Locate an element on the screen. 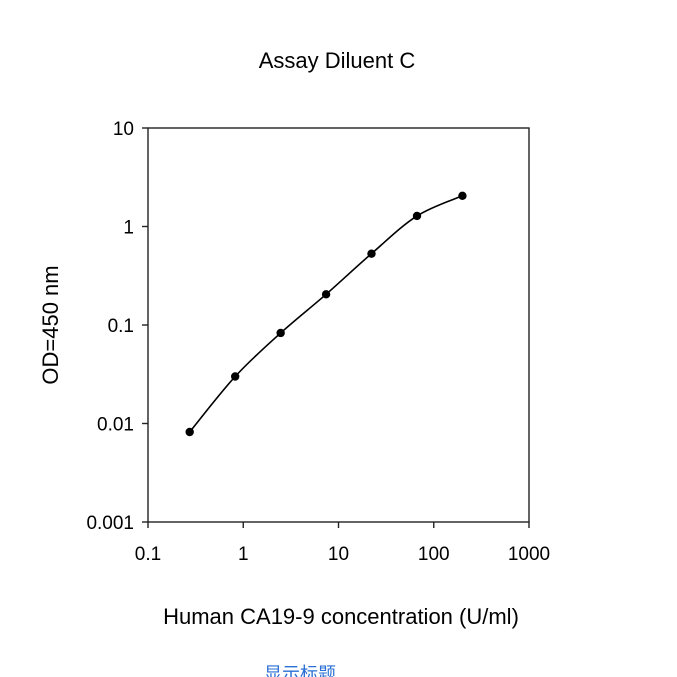 The width and height of the screenshot is (677, 677). fit-curve is located at coordinates (326, 314).